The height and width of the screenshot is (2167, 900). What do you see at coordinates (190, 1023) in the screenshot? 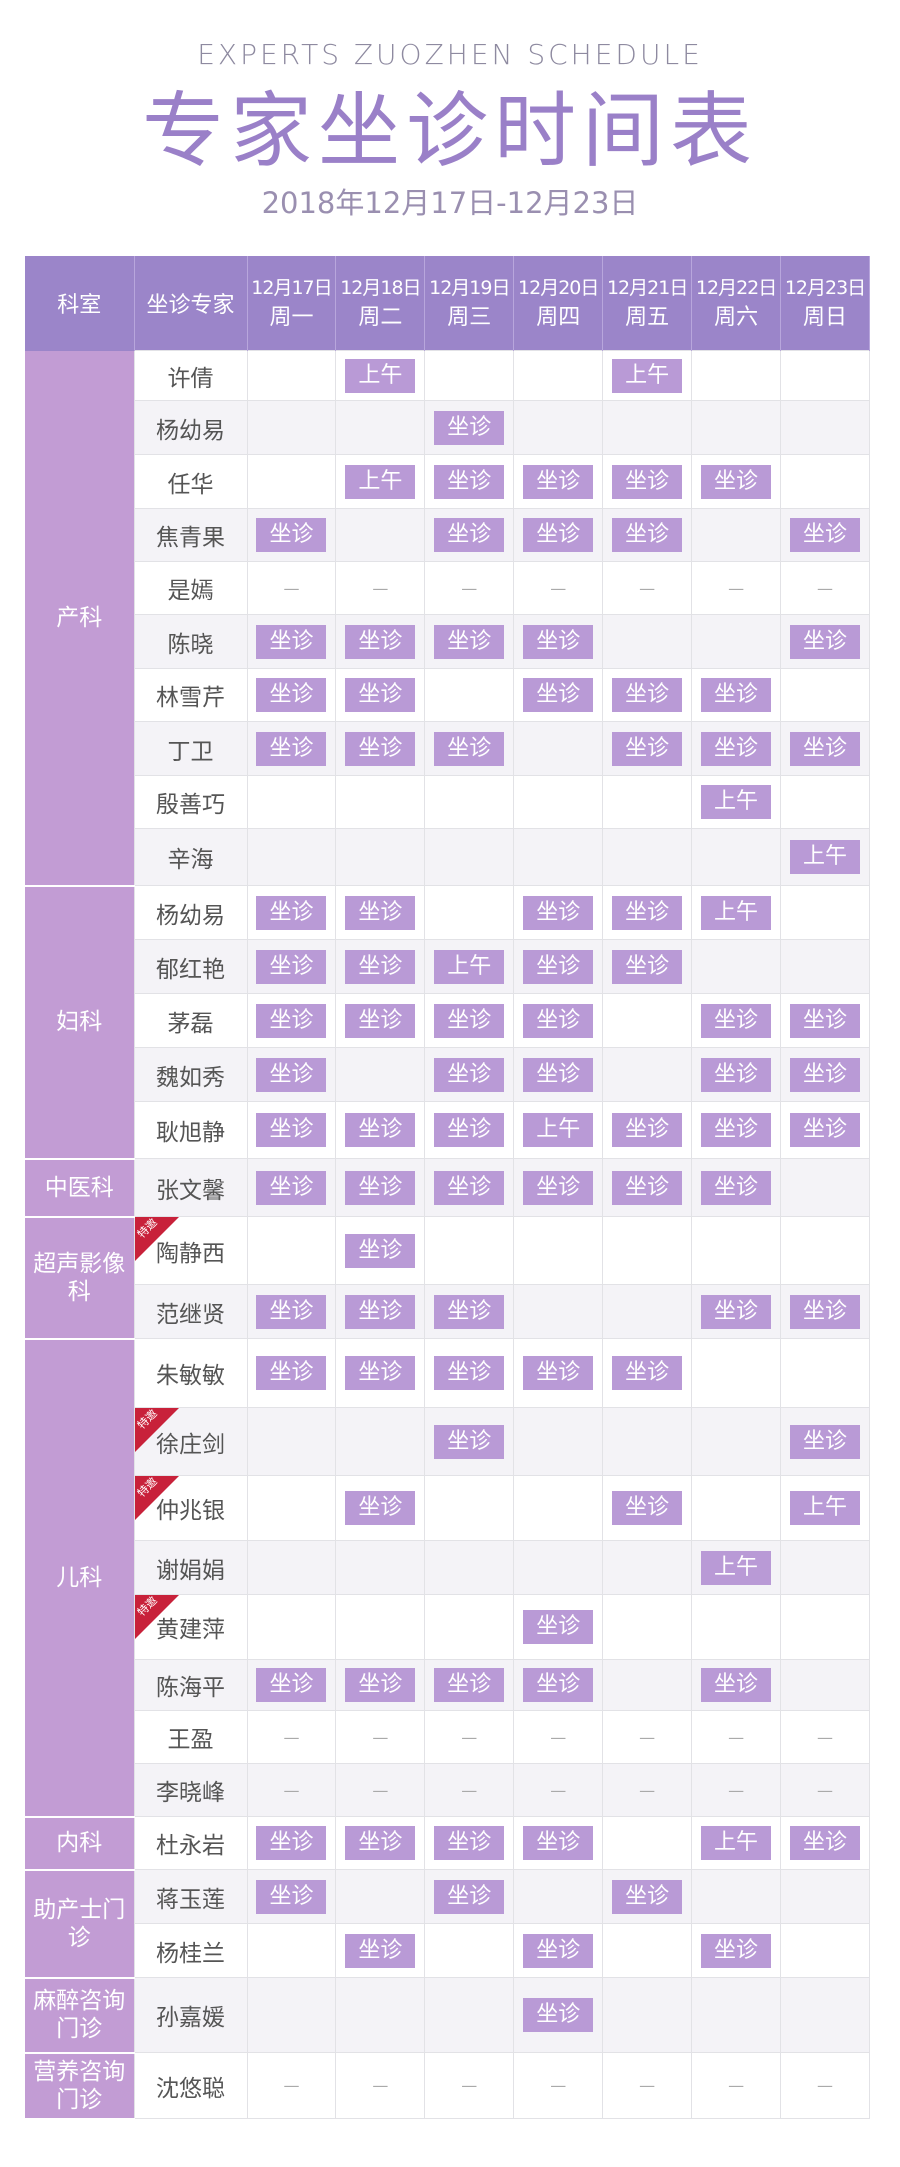
I see `expert-name: 茅磊` at bounding box center [190, 1023].